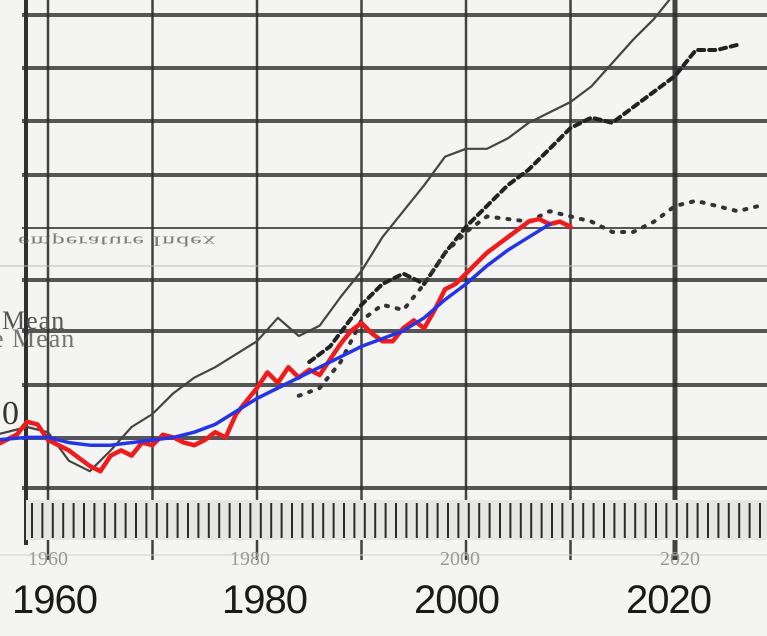 This screenshot has width=767, height=636. Describe the element at coordinates (34, 320) in the screenshot. I see `legend-fragment-1: Mean` at that location.